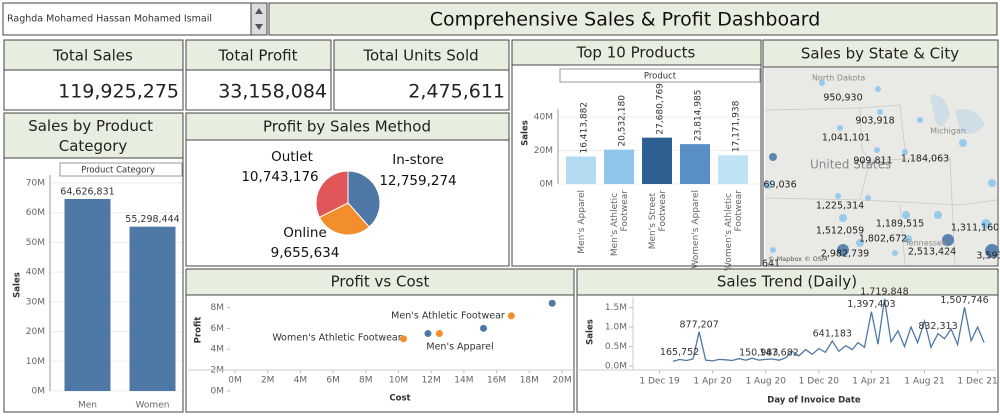 The width and height of the screenshot is (1000, 418). I want to click on dropdown, so click(259, 19).